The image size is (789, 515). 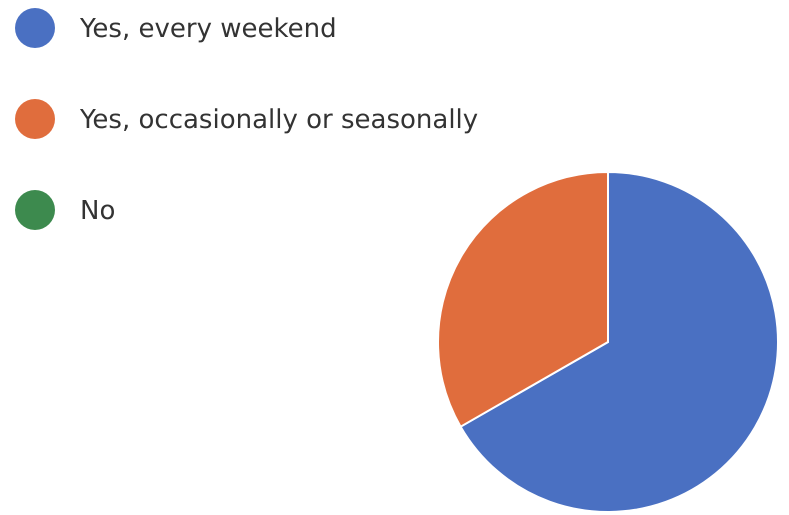 I want to click on legend-label: Yes, occasionally or seasonally, so click(x=278, y=120).